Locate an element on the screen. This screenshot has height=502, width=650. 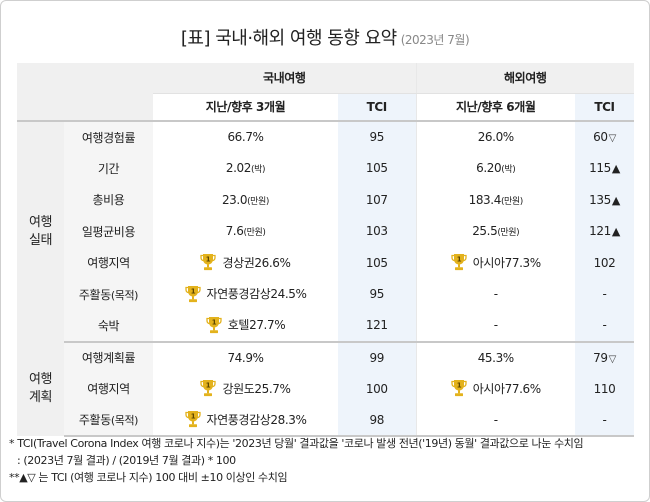
dom-value-cell: 1 자연풍경감상28.3% is located at coordinates (245, 420).